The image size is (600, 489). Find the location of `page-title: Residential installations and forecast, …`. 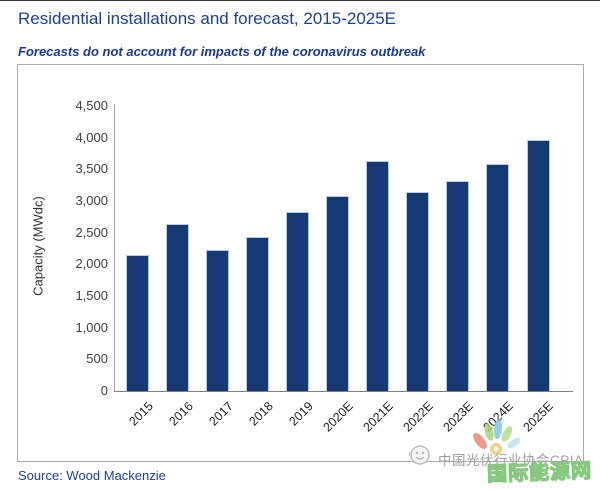

page-title: Residential installations and forecast, … is located at coordinates (207, 18).